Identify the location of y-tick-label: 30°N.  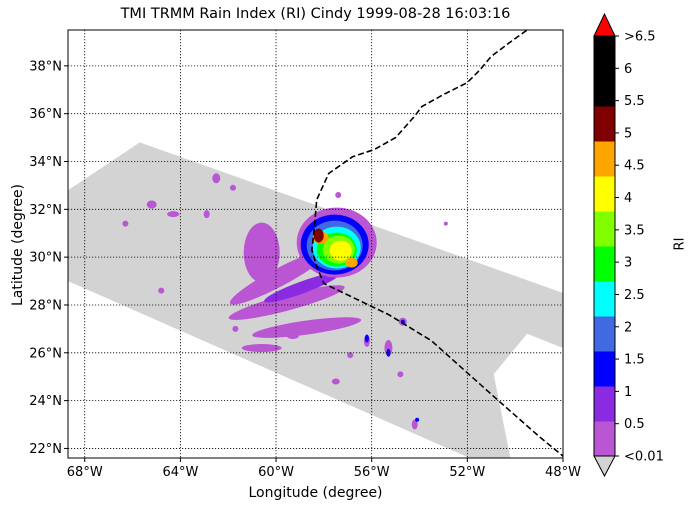
(45, 258).